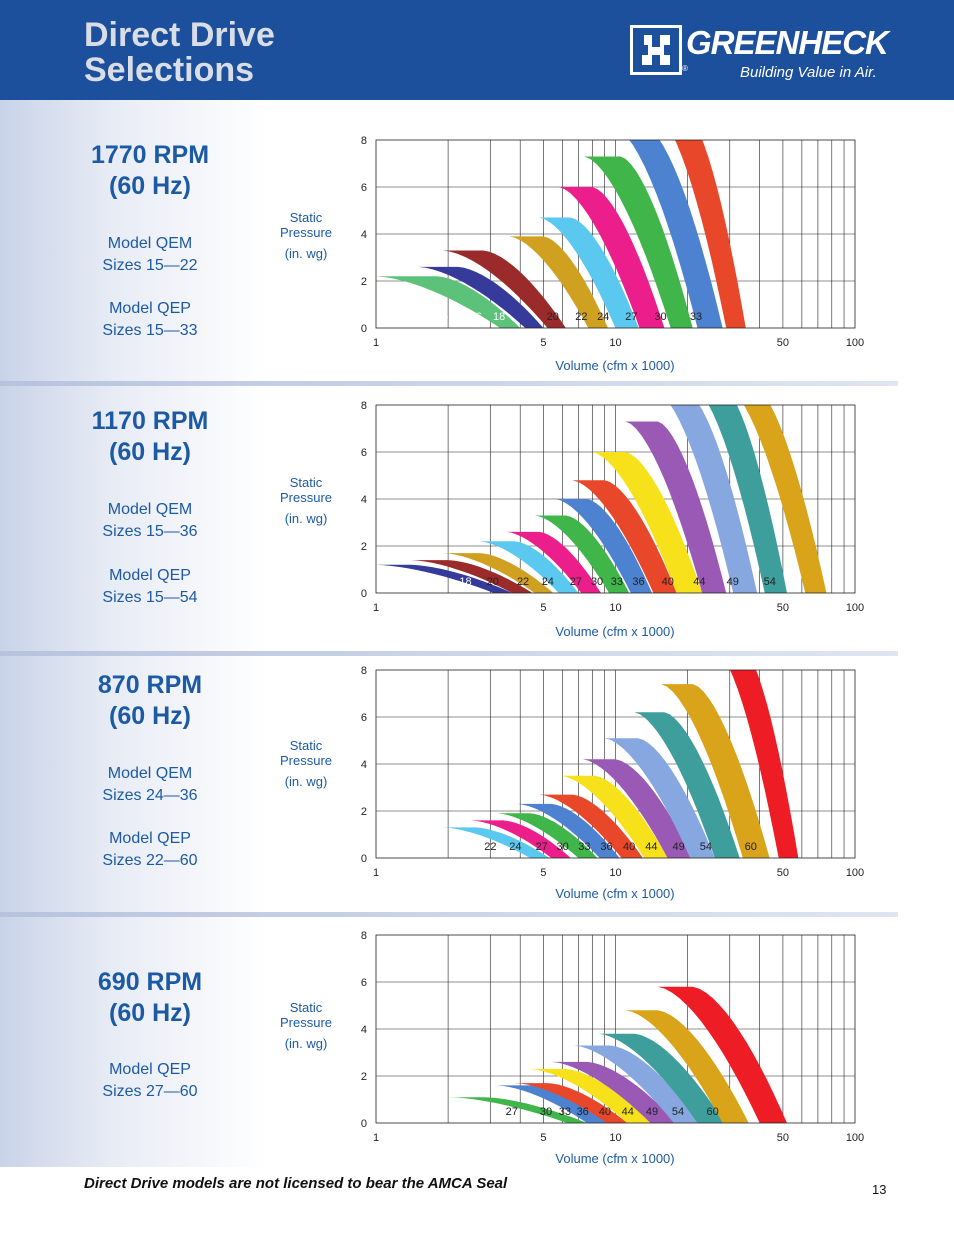  I want to click on fan-size-16-label: 16, so click(476, 317).